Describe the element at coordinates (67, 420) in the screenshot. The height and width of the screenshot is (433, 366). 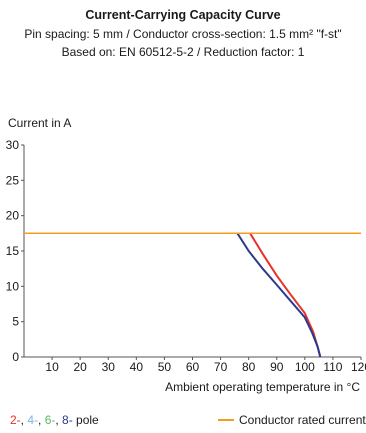
I see `legend-pole-8: 8-` at that location.